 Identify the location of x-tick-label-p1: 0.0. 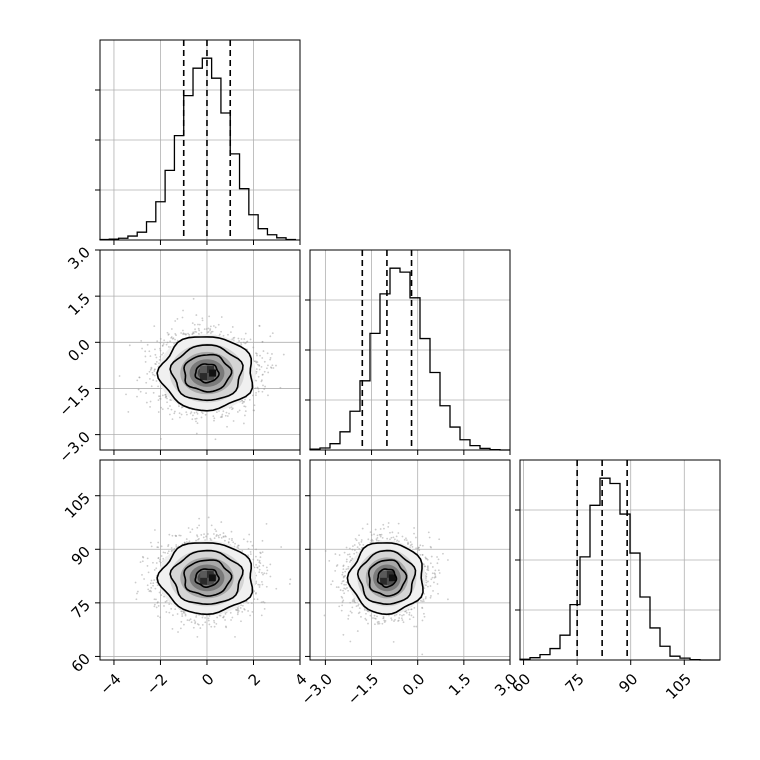
(414, 685).